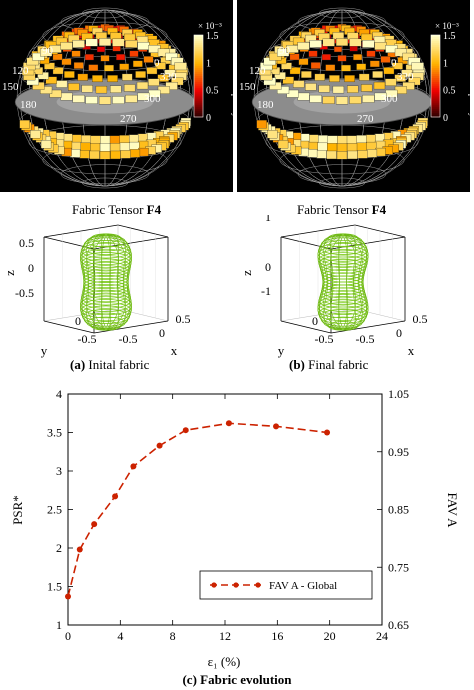 Image resolution: width=474 pixels, height=690 pixels. I want to click on x-tick-label: 24, so click(382, 636).